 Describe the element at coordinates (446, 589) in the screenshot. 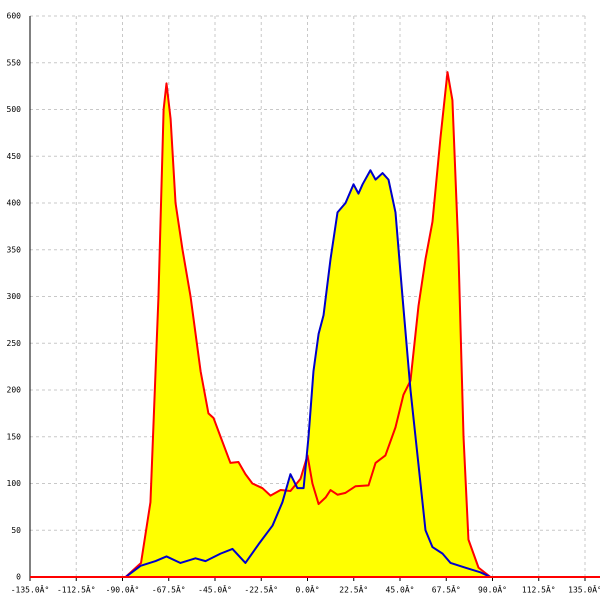

I see `x-tick-label: 67.5Â°` at that location.